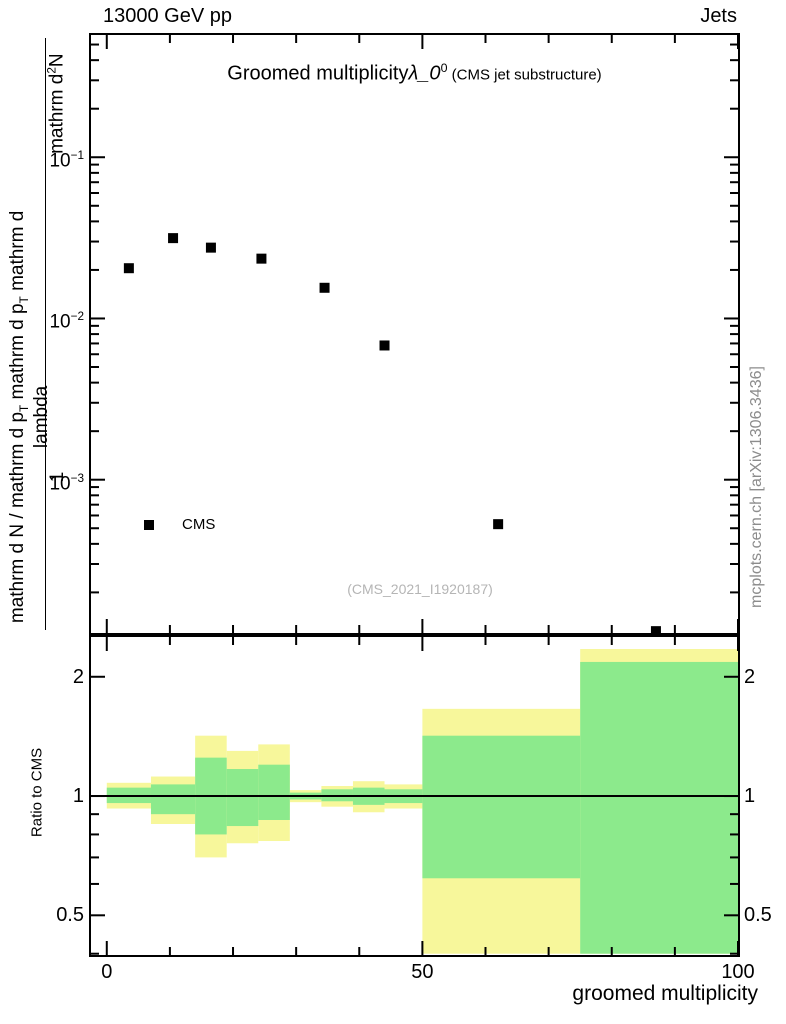 The width and height of the screenshot is (786, 1024). I want to click on ratio-ytick-label-right: 1, so click(750, 796).